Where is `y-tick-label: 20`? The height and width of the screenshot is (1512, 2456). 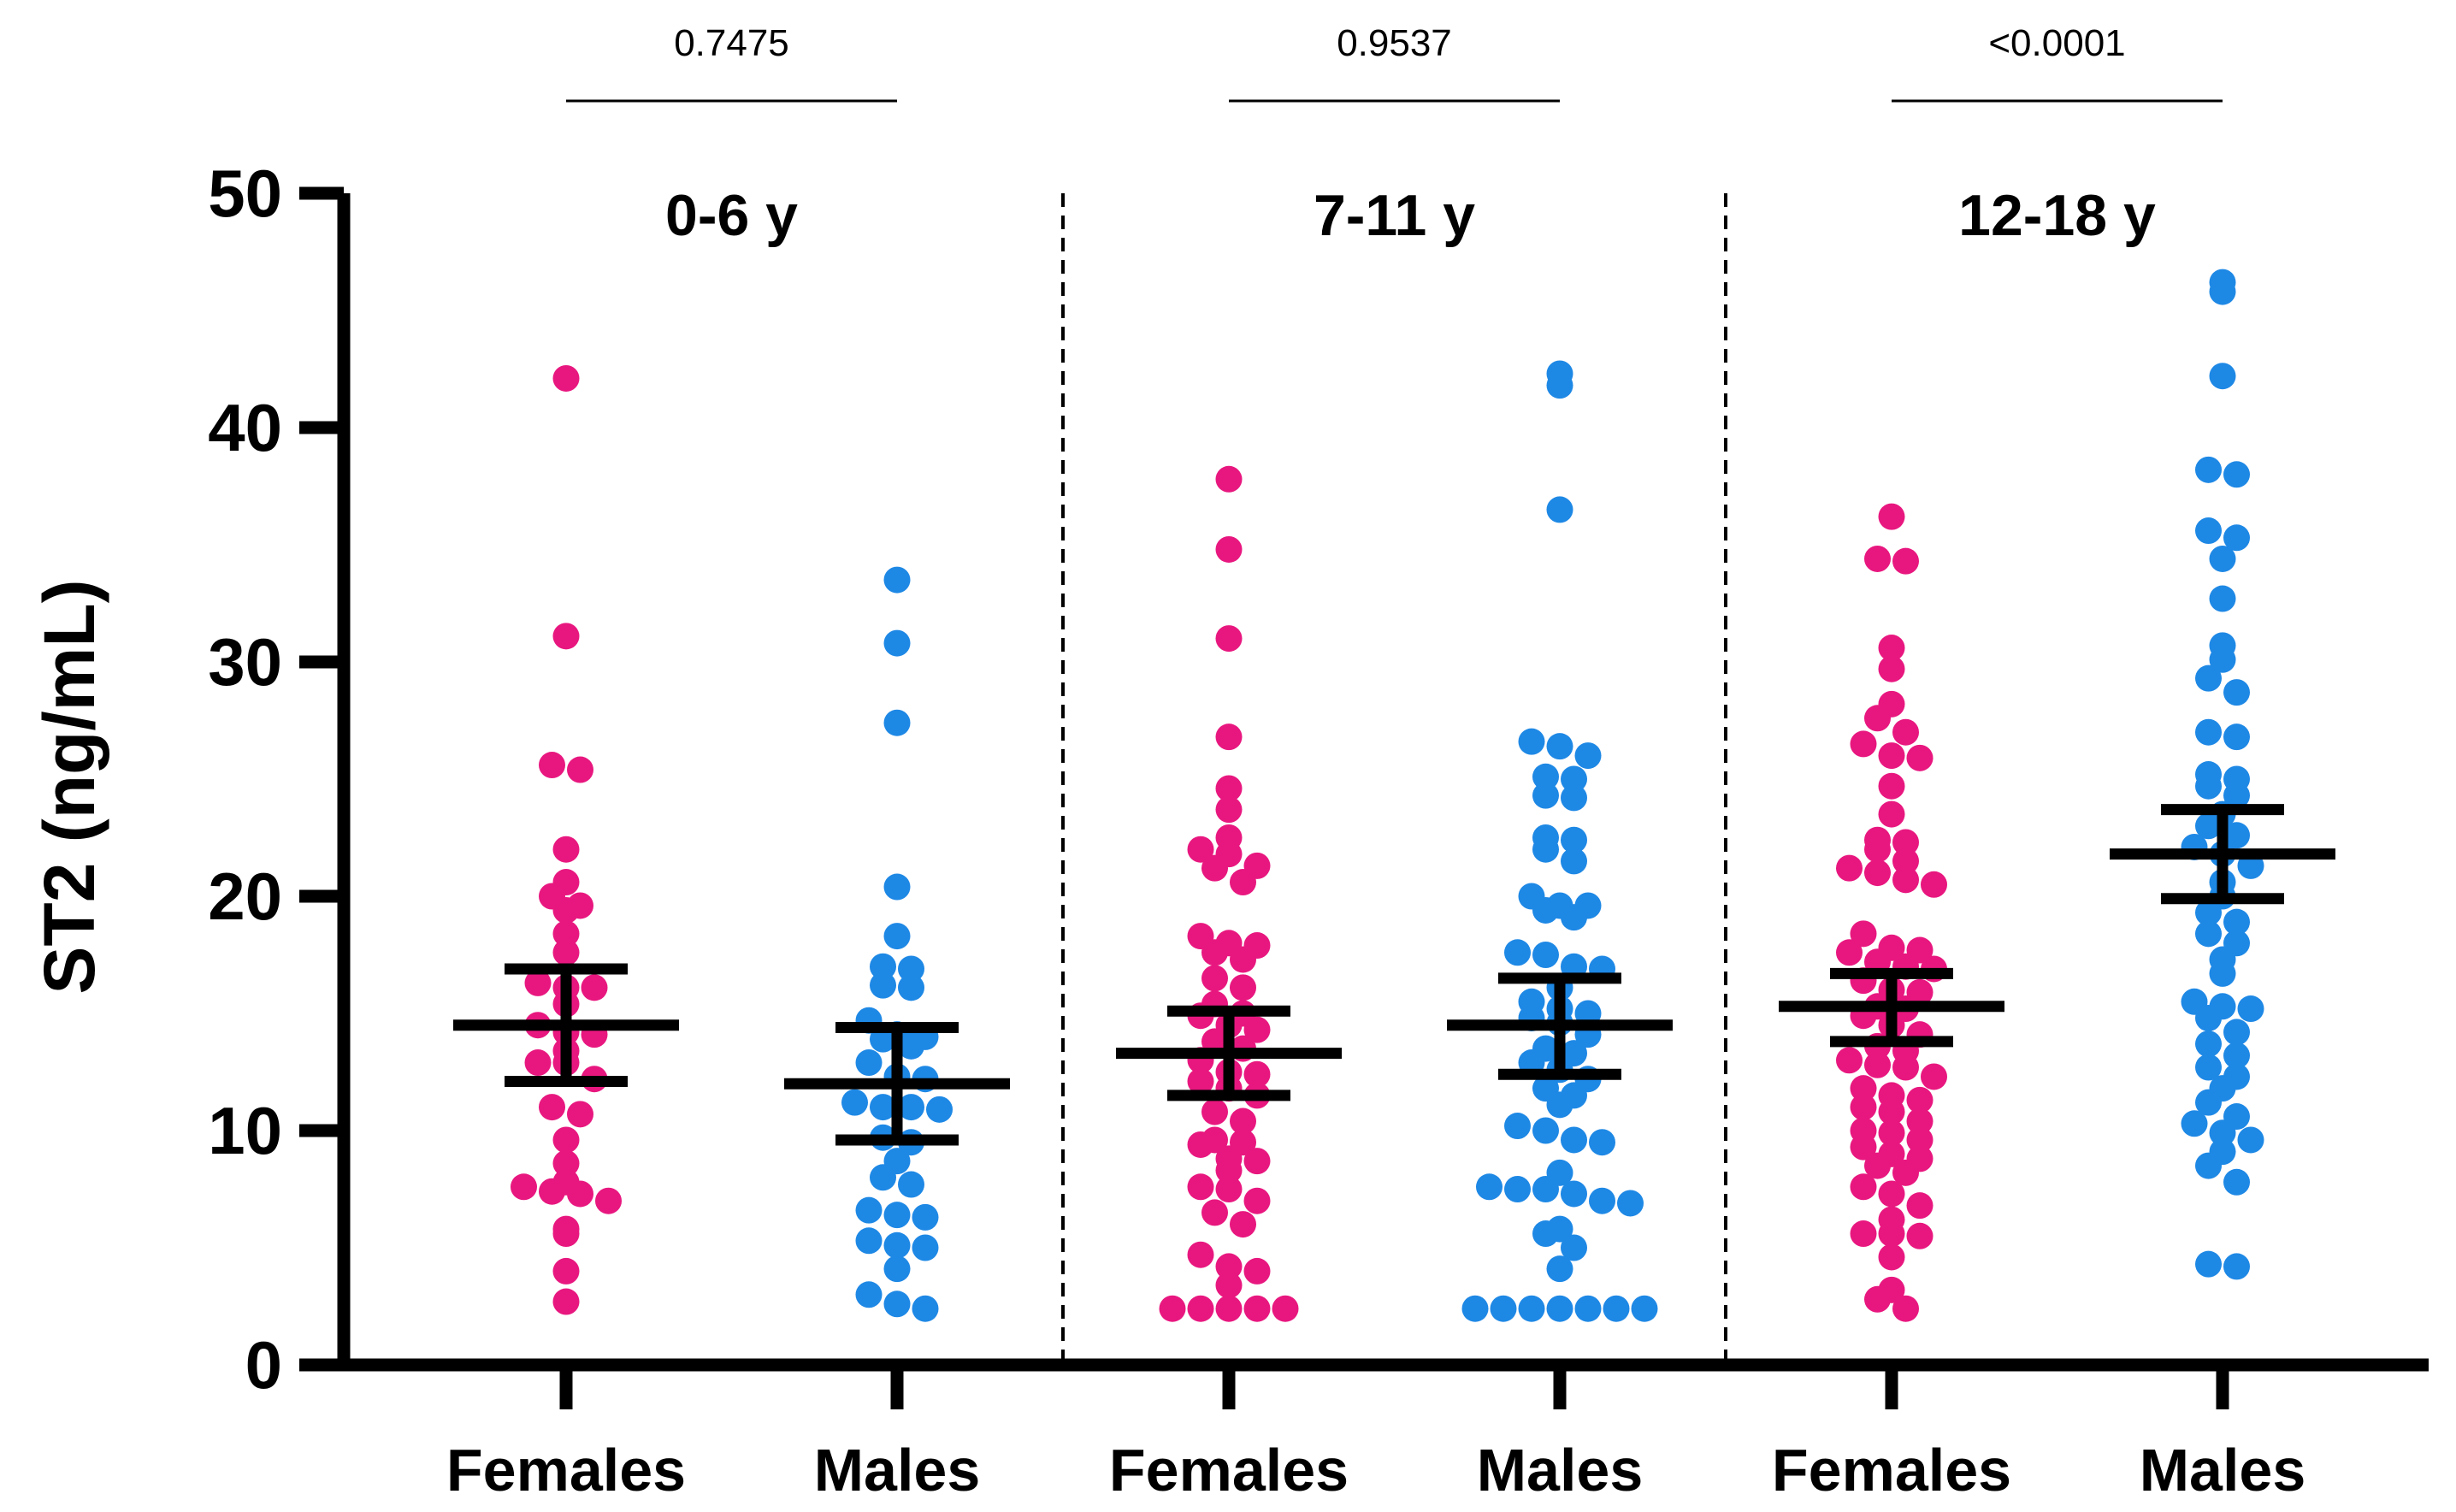
y-tick-label: 20 is located at coordinates (245, 896).